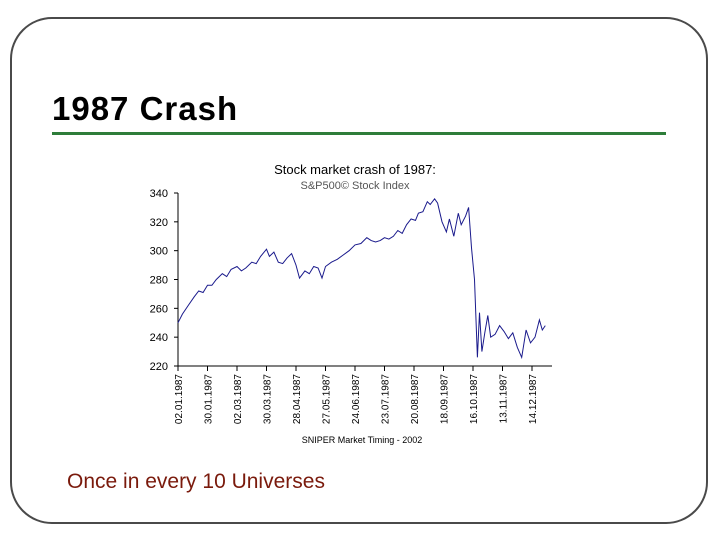 The height and width of the screenshot is (540, 720). I want to click on chart-title: Stock market crash of 1987:, so click(355, 169).